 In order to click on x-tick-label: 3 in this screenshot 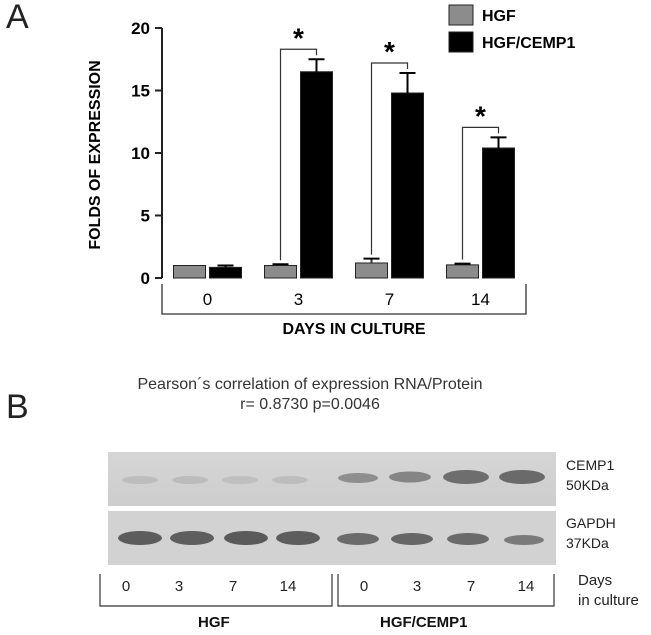, I will do `click(298, 299)`.